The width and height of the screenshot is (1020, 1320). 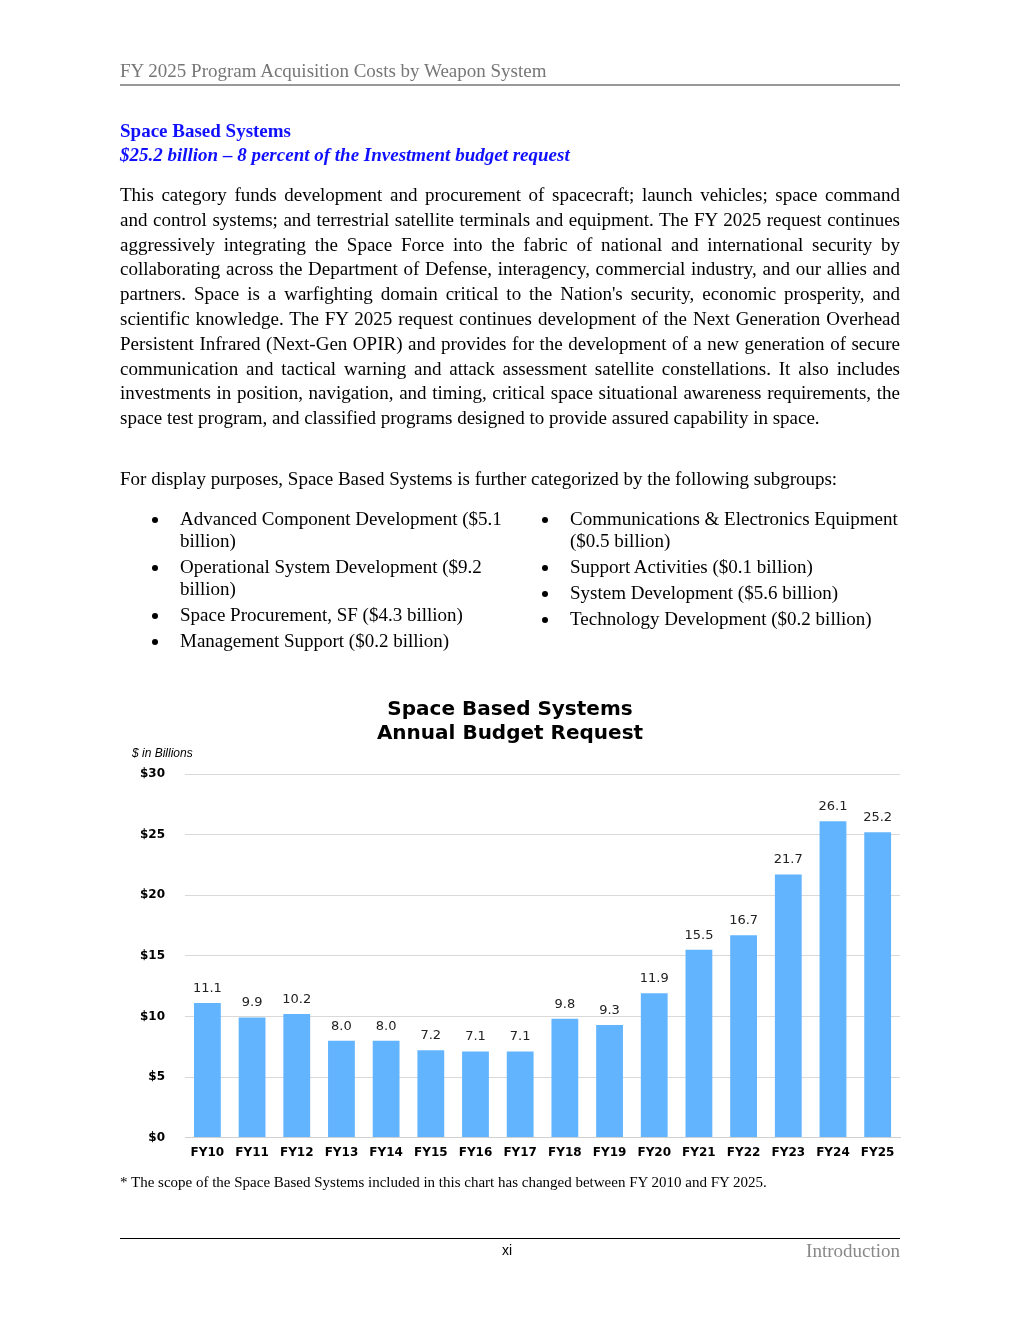 I want to click on y-tick-label: $25, so click(x=152, y=833).